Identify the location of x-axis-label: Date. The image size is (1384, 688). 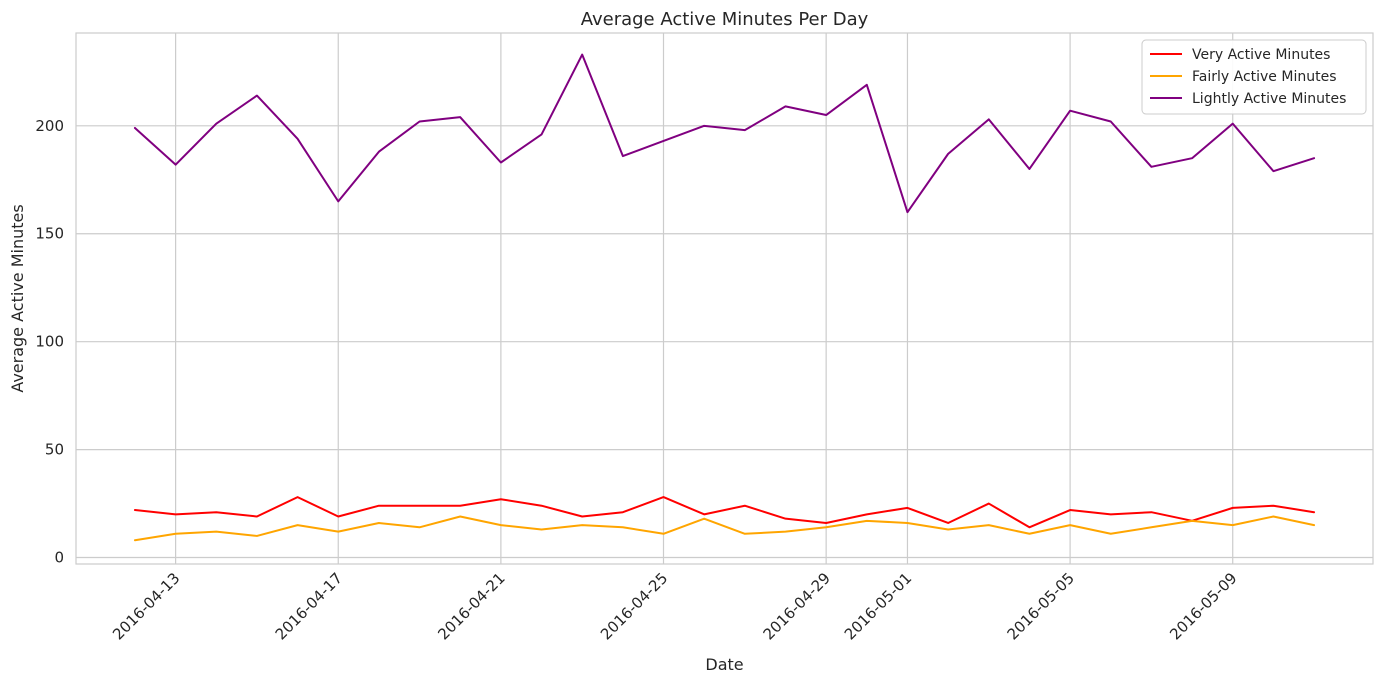
(724, 664).